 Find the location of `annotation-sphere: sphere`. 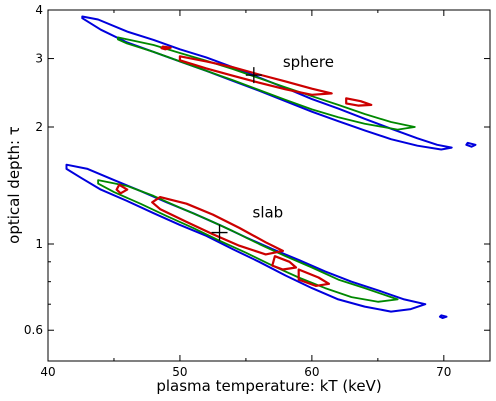

annotation-sphere: sphere is located at coordinates (308, 62).